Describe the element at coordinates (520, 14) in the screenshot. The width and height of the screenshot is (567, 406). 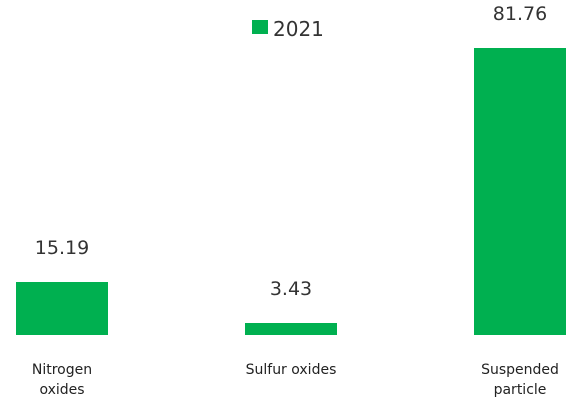
I see `value-label: 81.76` at that location.